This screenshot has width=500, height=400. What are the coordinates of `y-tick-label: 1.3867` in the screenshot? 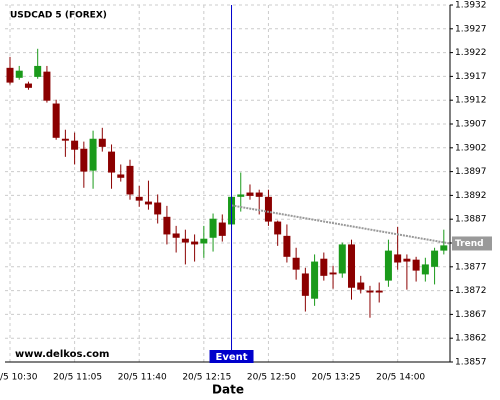 It's located at (471, 315).